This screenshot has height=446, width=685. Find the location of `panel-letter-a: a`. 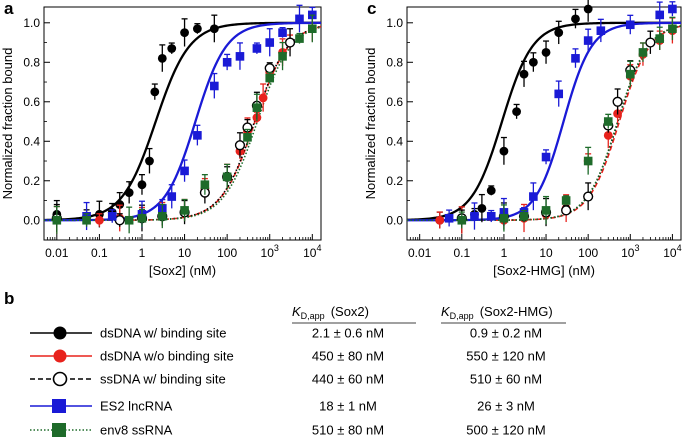

panel-letter-a: a is located at coordinates (9, 9).